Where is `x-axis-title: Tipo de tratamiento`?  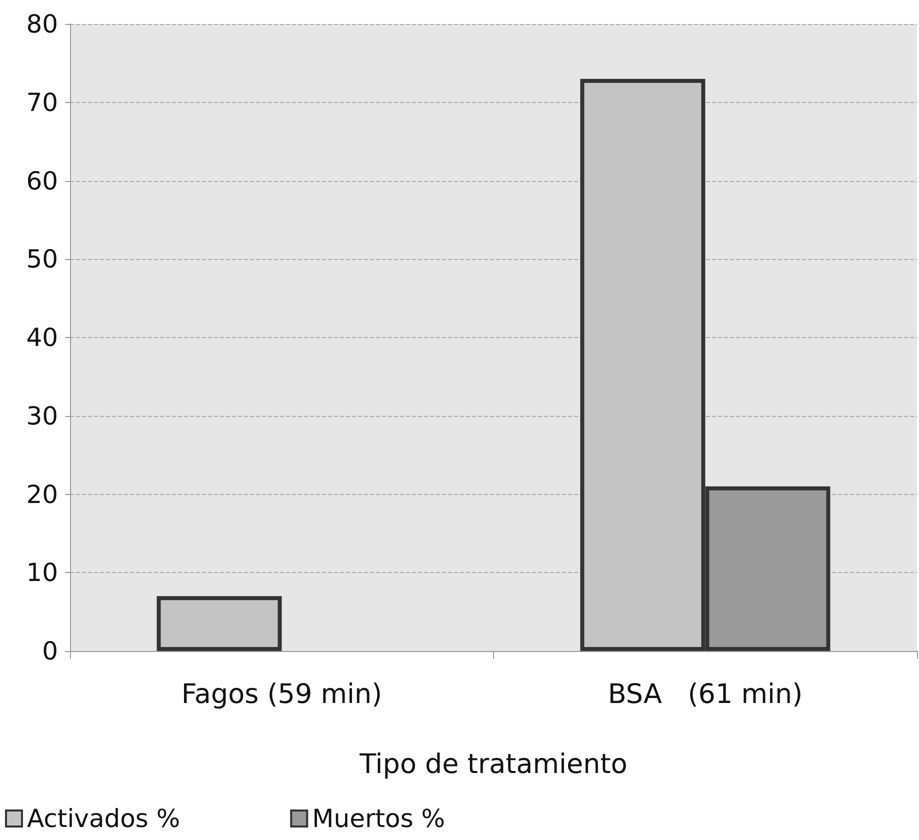 x-axis-title: Tipo de tratamiento is located at coordinates (493, 764).